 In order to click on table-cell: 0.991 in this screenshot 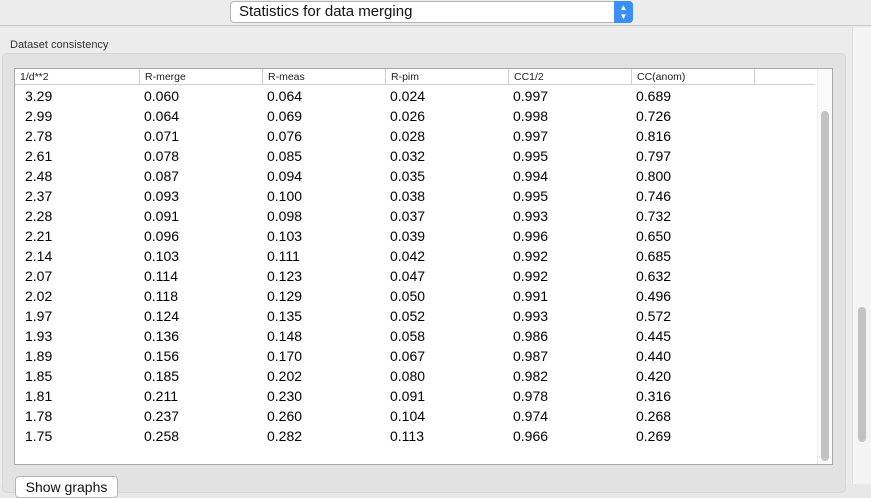, I will do `click(531, 296)`.